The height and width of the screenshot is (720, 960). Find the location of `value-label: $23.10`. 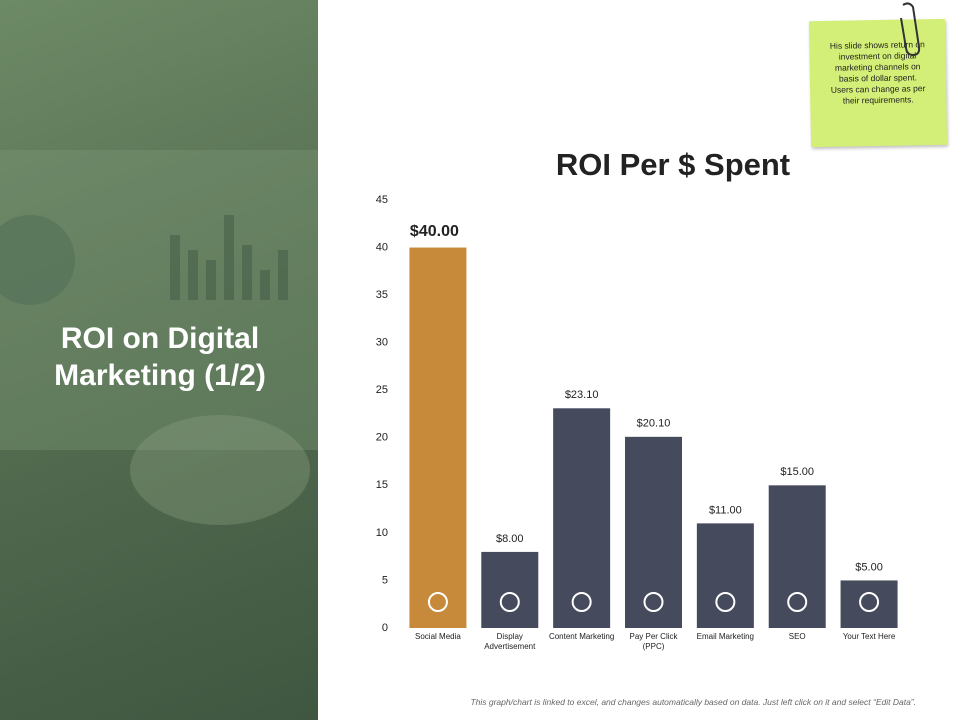

value-label: $23.10 is located at coordinates (582, 395).